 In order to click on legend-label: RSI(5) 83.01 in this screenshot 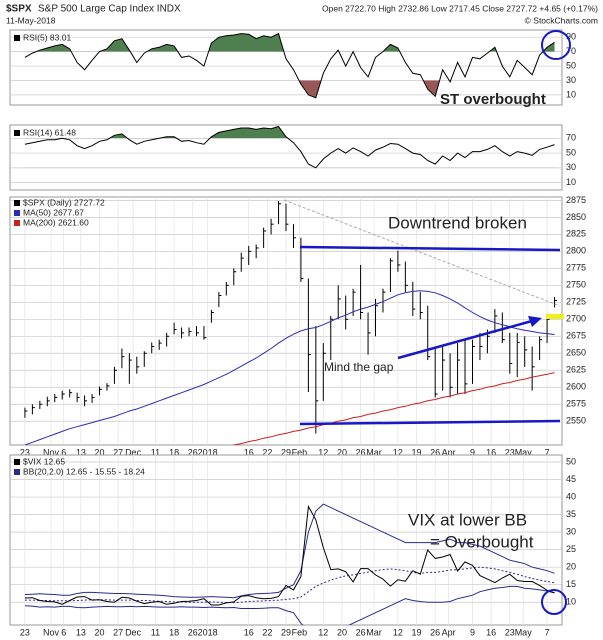, I will do `click(47, 37)`.